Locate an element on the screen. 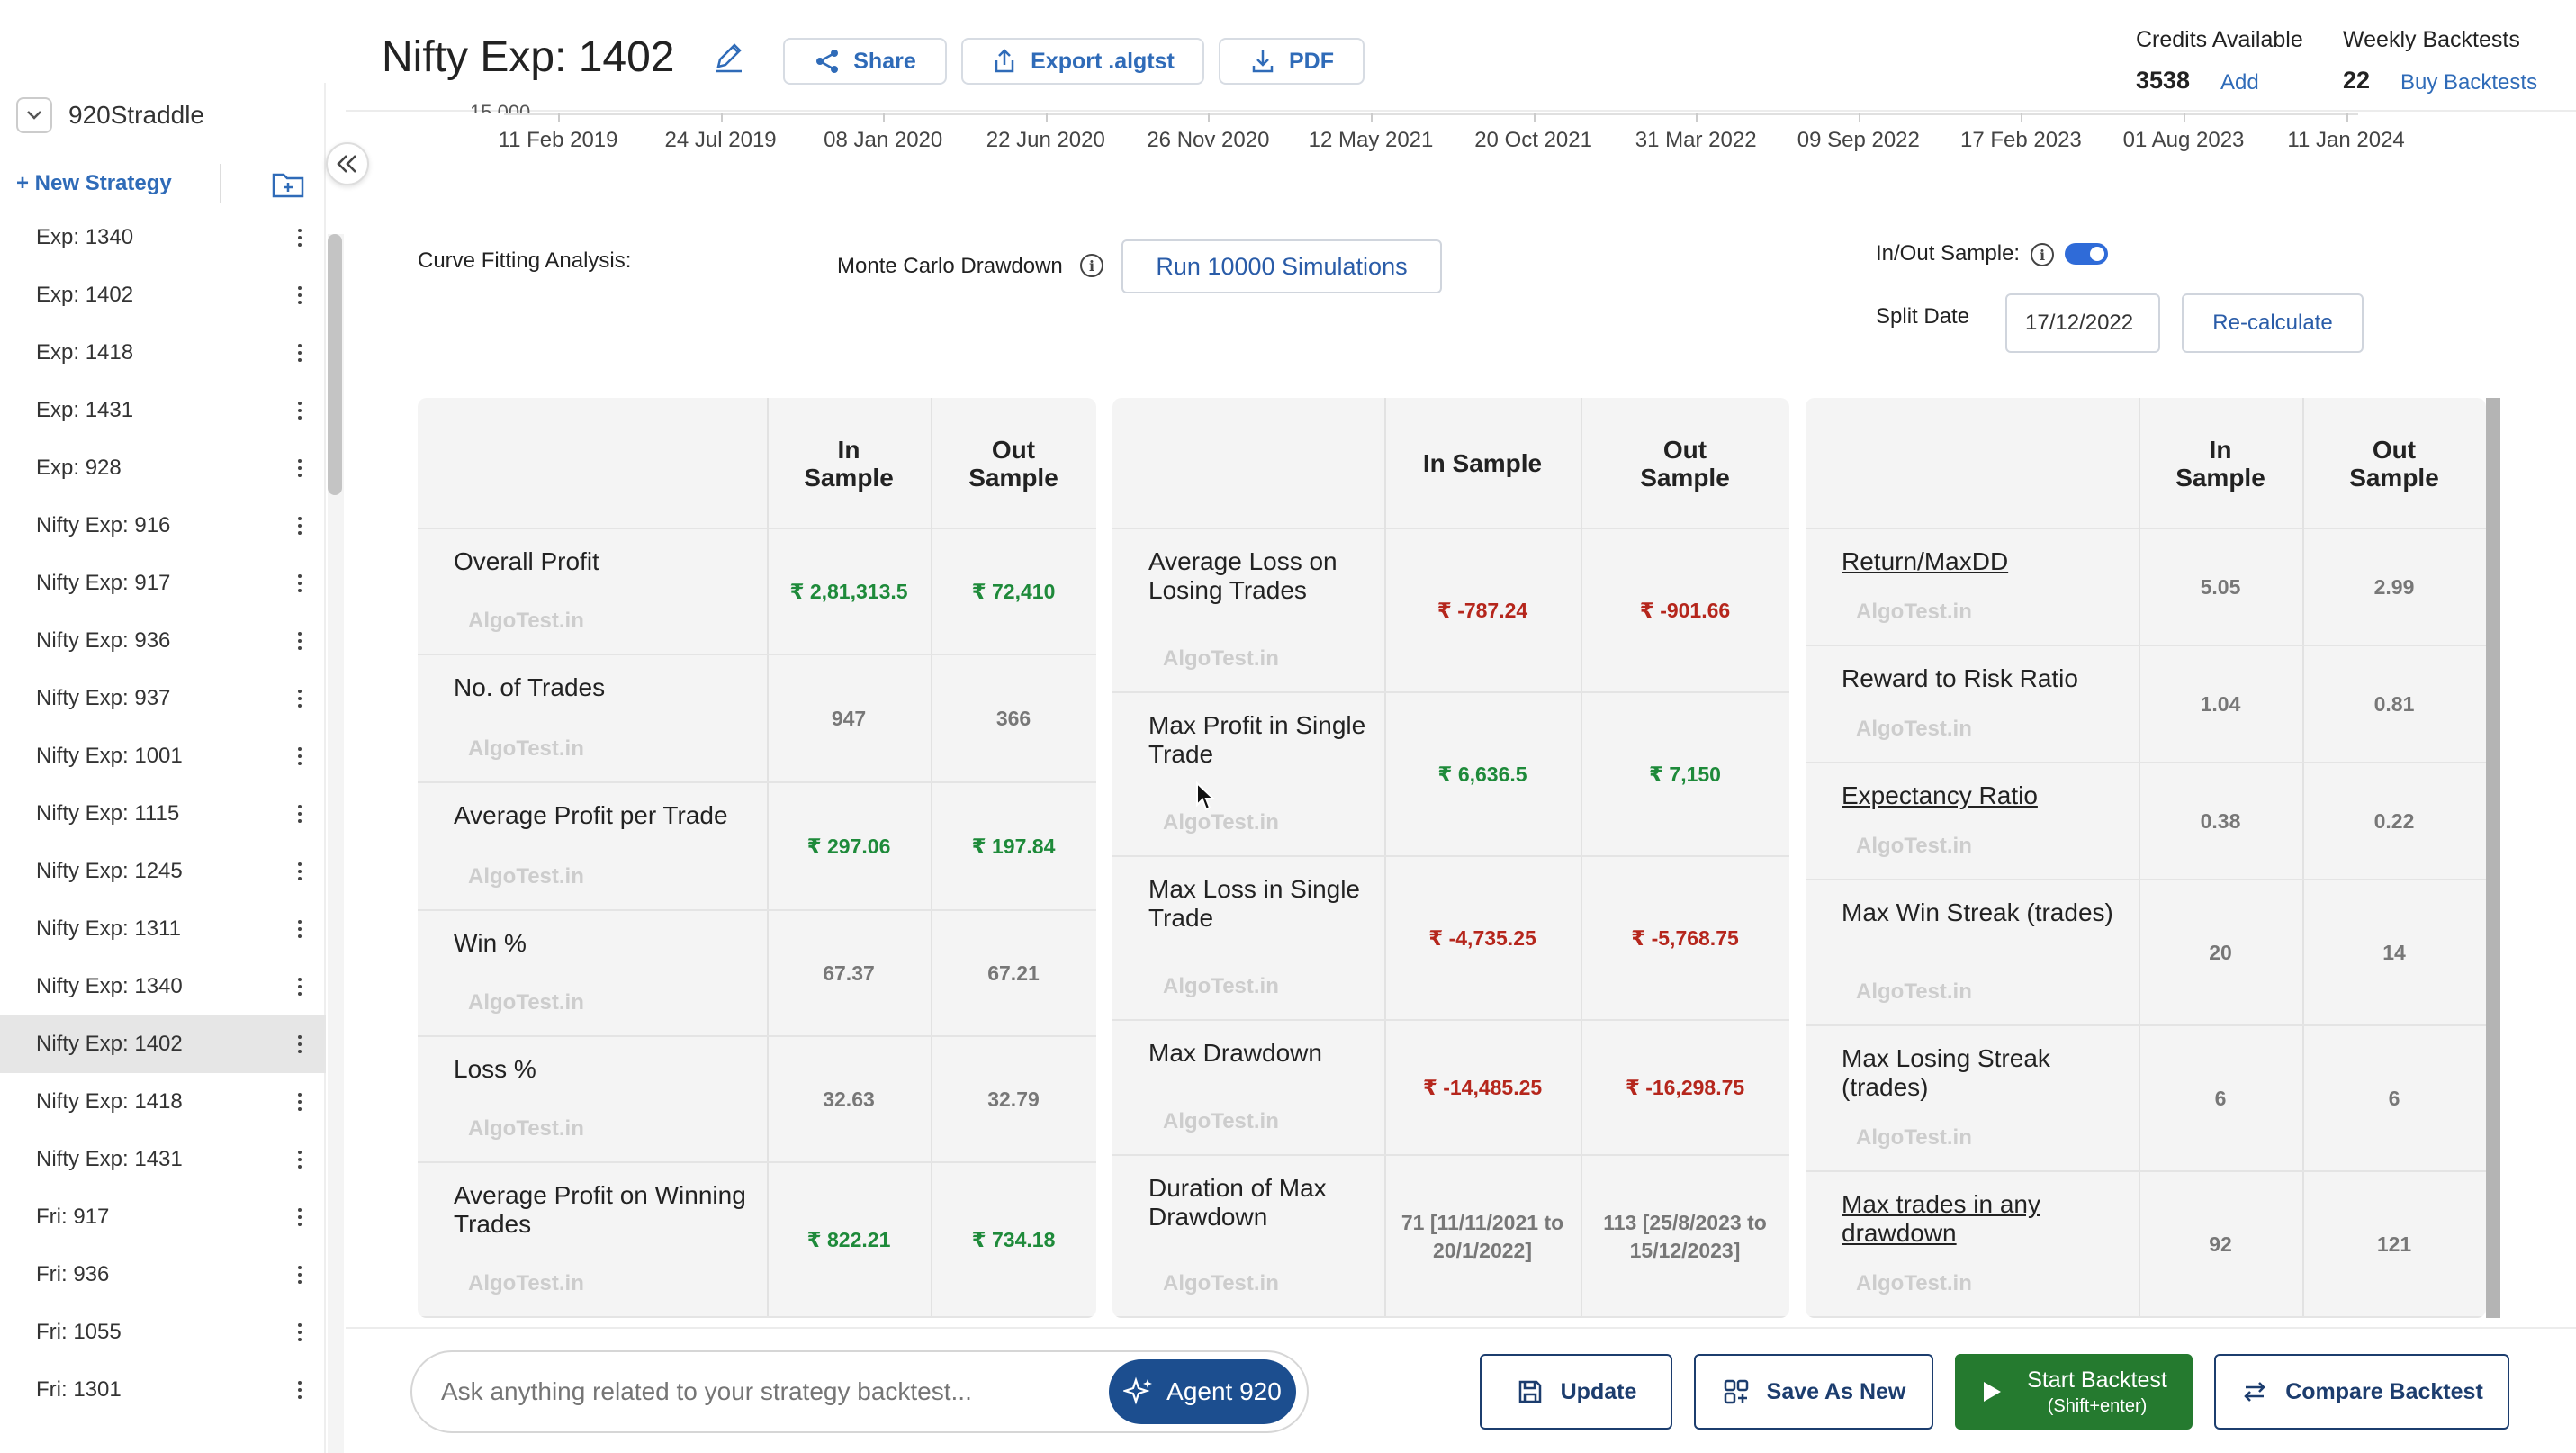  sidebar-item: Nifty Exp: 1245 is located at coordinates (163, 872).